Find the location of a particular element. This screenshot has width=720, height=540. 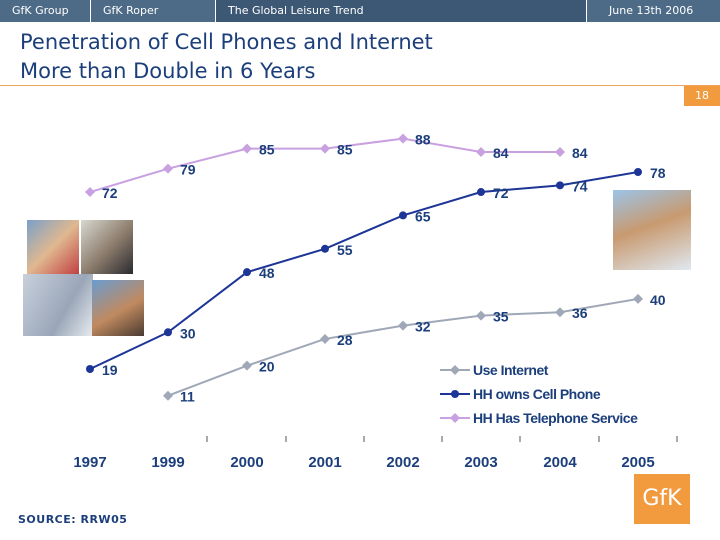

x-tick-label-2005: 2005 is located at coordinates (637, 462).